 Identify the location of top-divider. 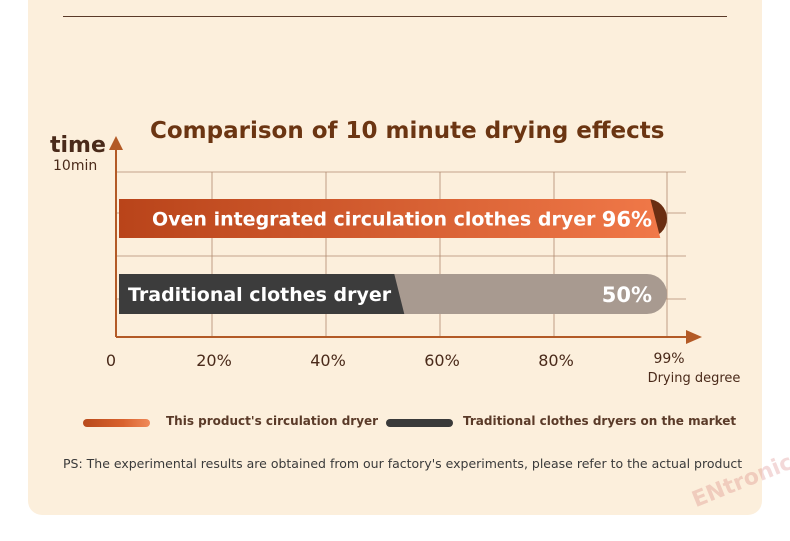
(395, 16).